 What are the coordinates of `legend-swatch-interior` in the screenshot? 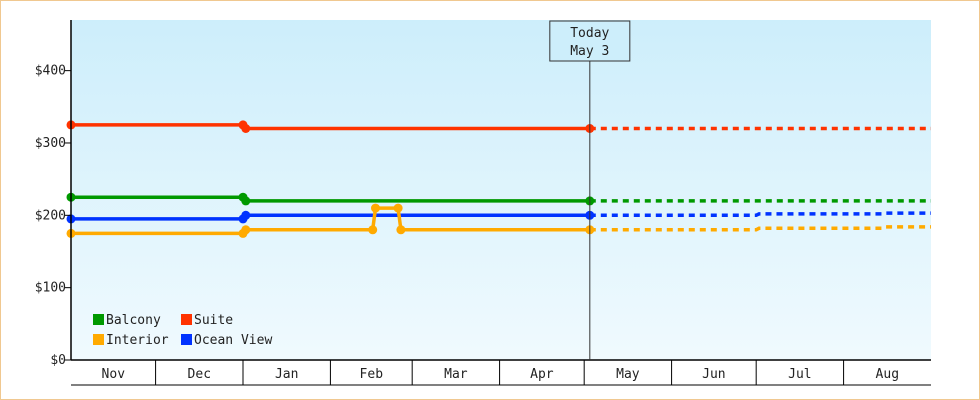 It's located at (98, 339).